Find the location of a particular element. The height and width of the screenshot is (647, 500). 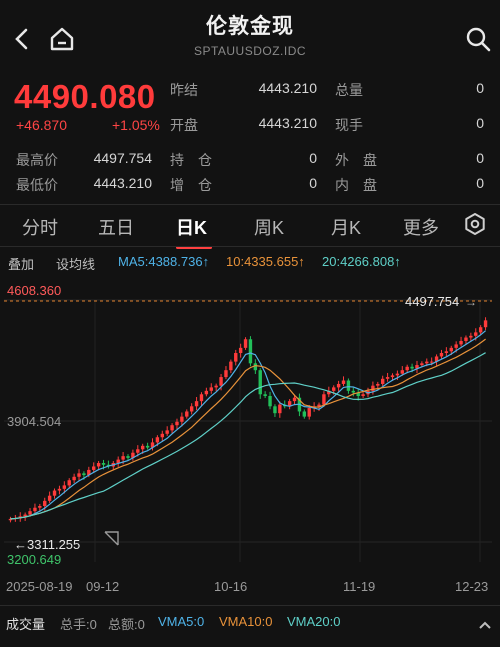

stat-label-open-interest: 持 仓 is located at coordinates (191, 160).